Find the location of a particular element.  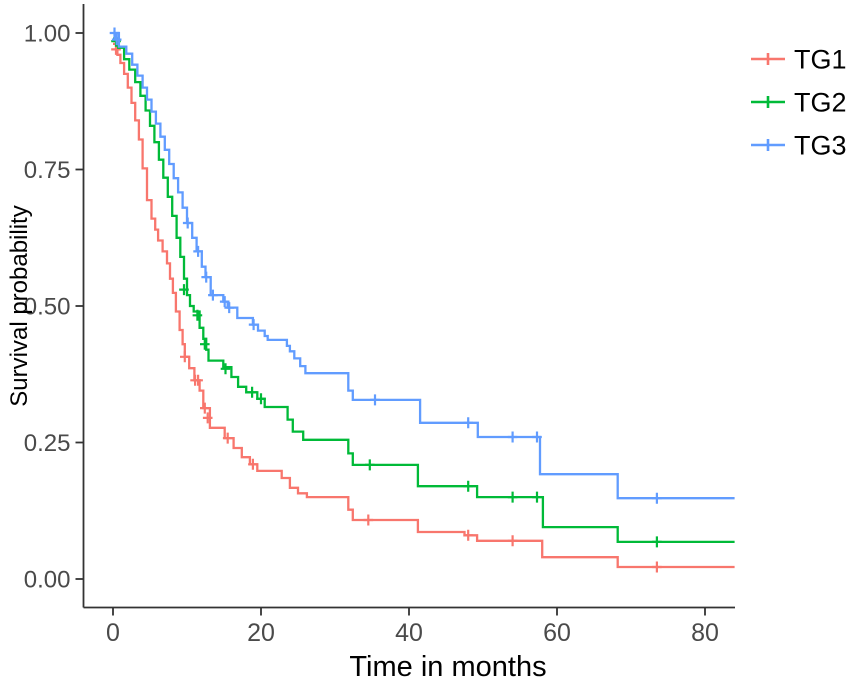

x-axis-tick-label: 40 is located at coordinates (409, 633).